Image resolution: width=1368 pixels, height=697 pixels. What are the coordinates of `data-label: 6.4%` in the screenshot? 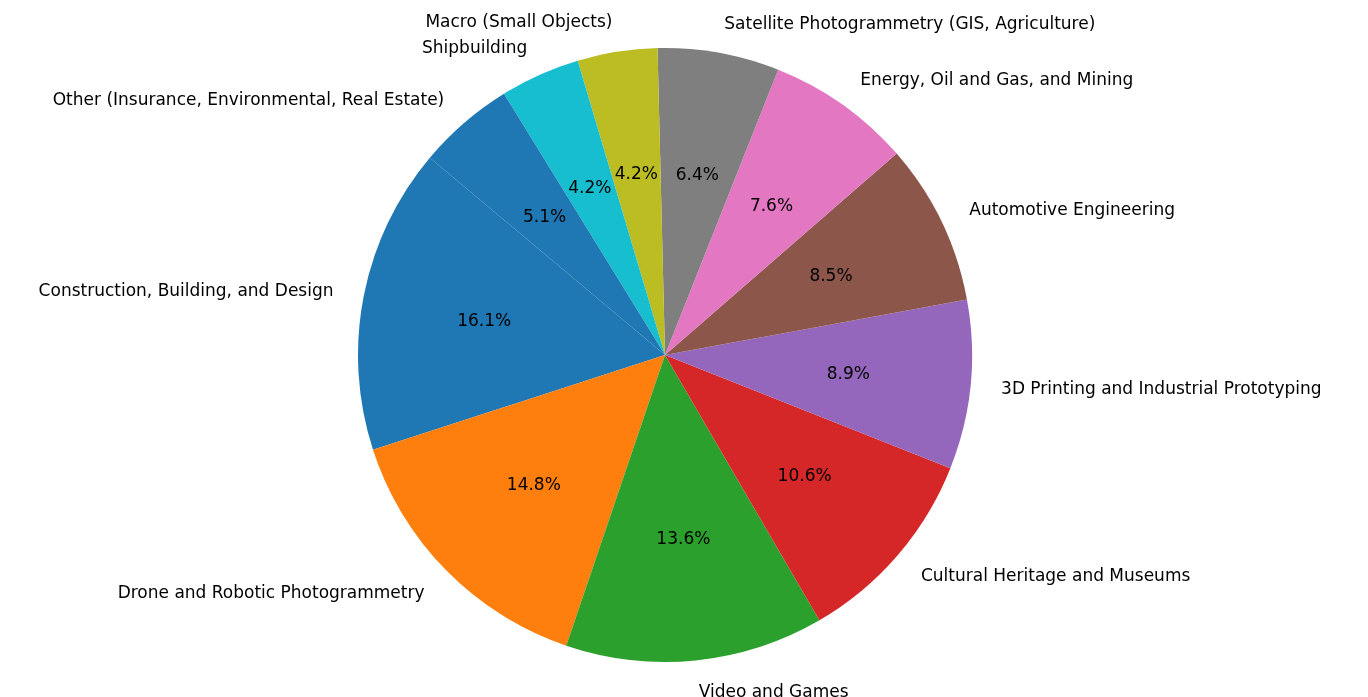 It's located at (697, 173).